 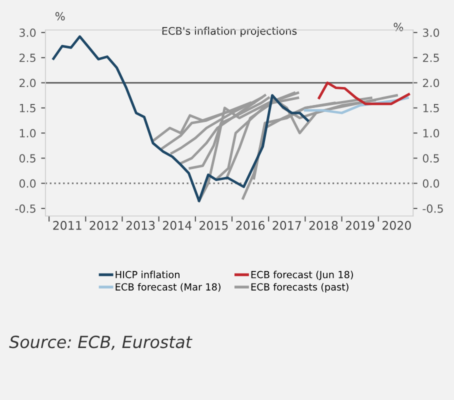 What do you see at coordinates (431, 108) in the screenshot?
I see `y2-tick-label: 1.5` at bounding box center [431, 108].